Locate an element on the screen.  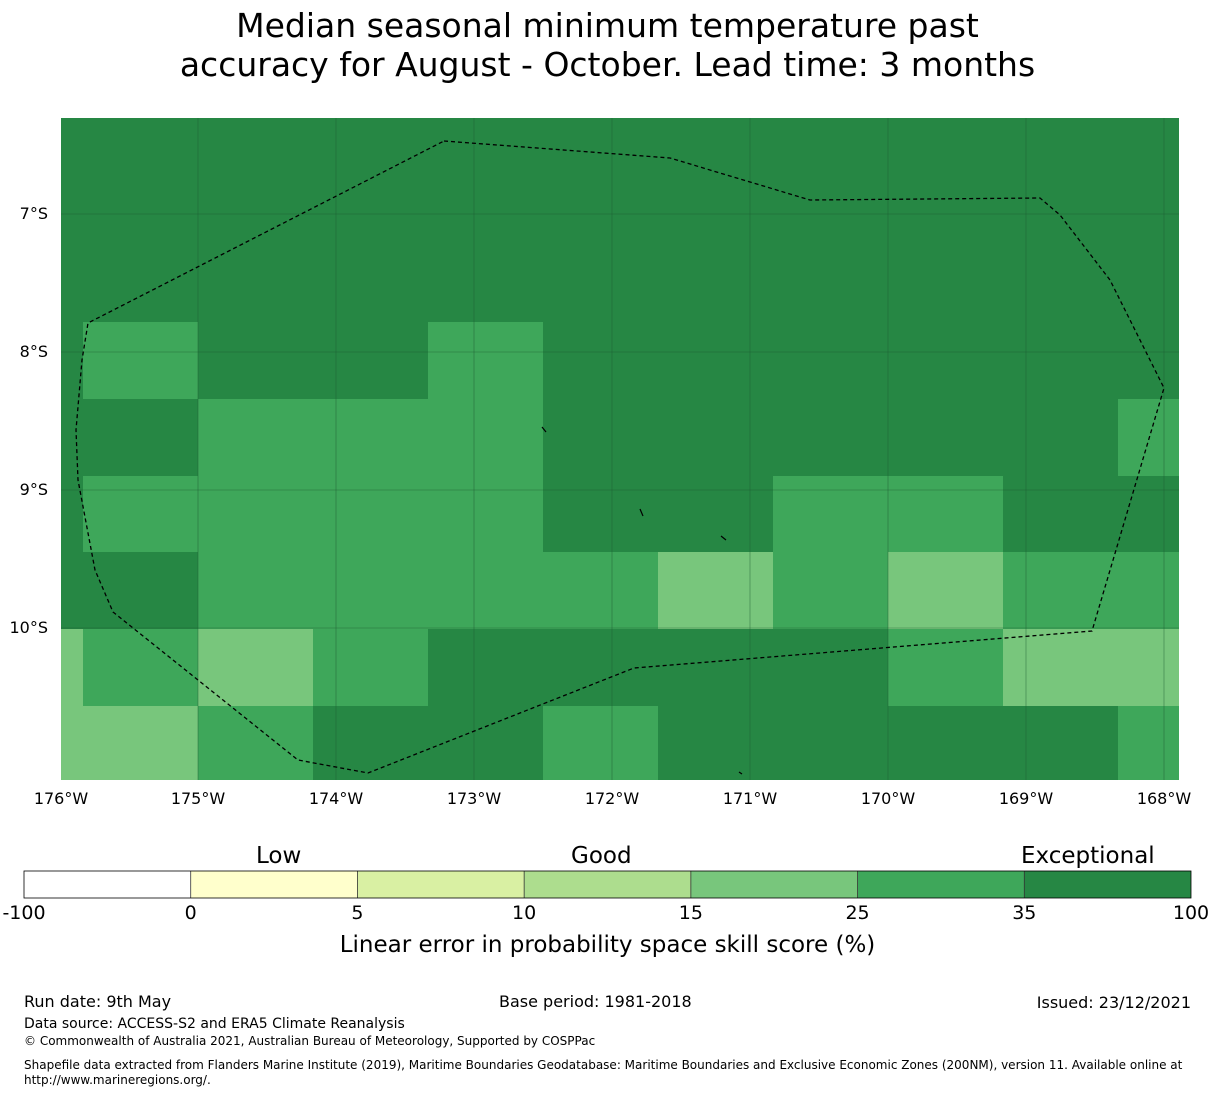
colorbar-tick-label: 10 is located at coordinates (524, 913).